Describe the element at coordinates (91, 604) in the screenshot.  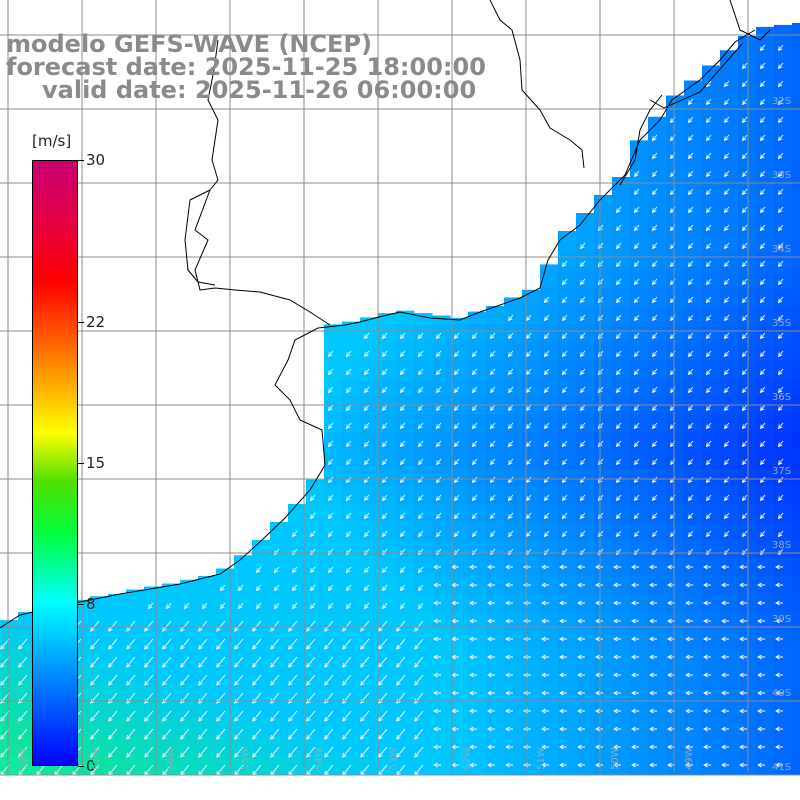
I see `colorbar-tick-label: 8` at that location.